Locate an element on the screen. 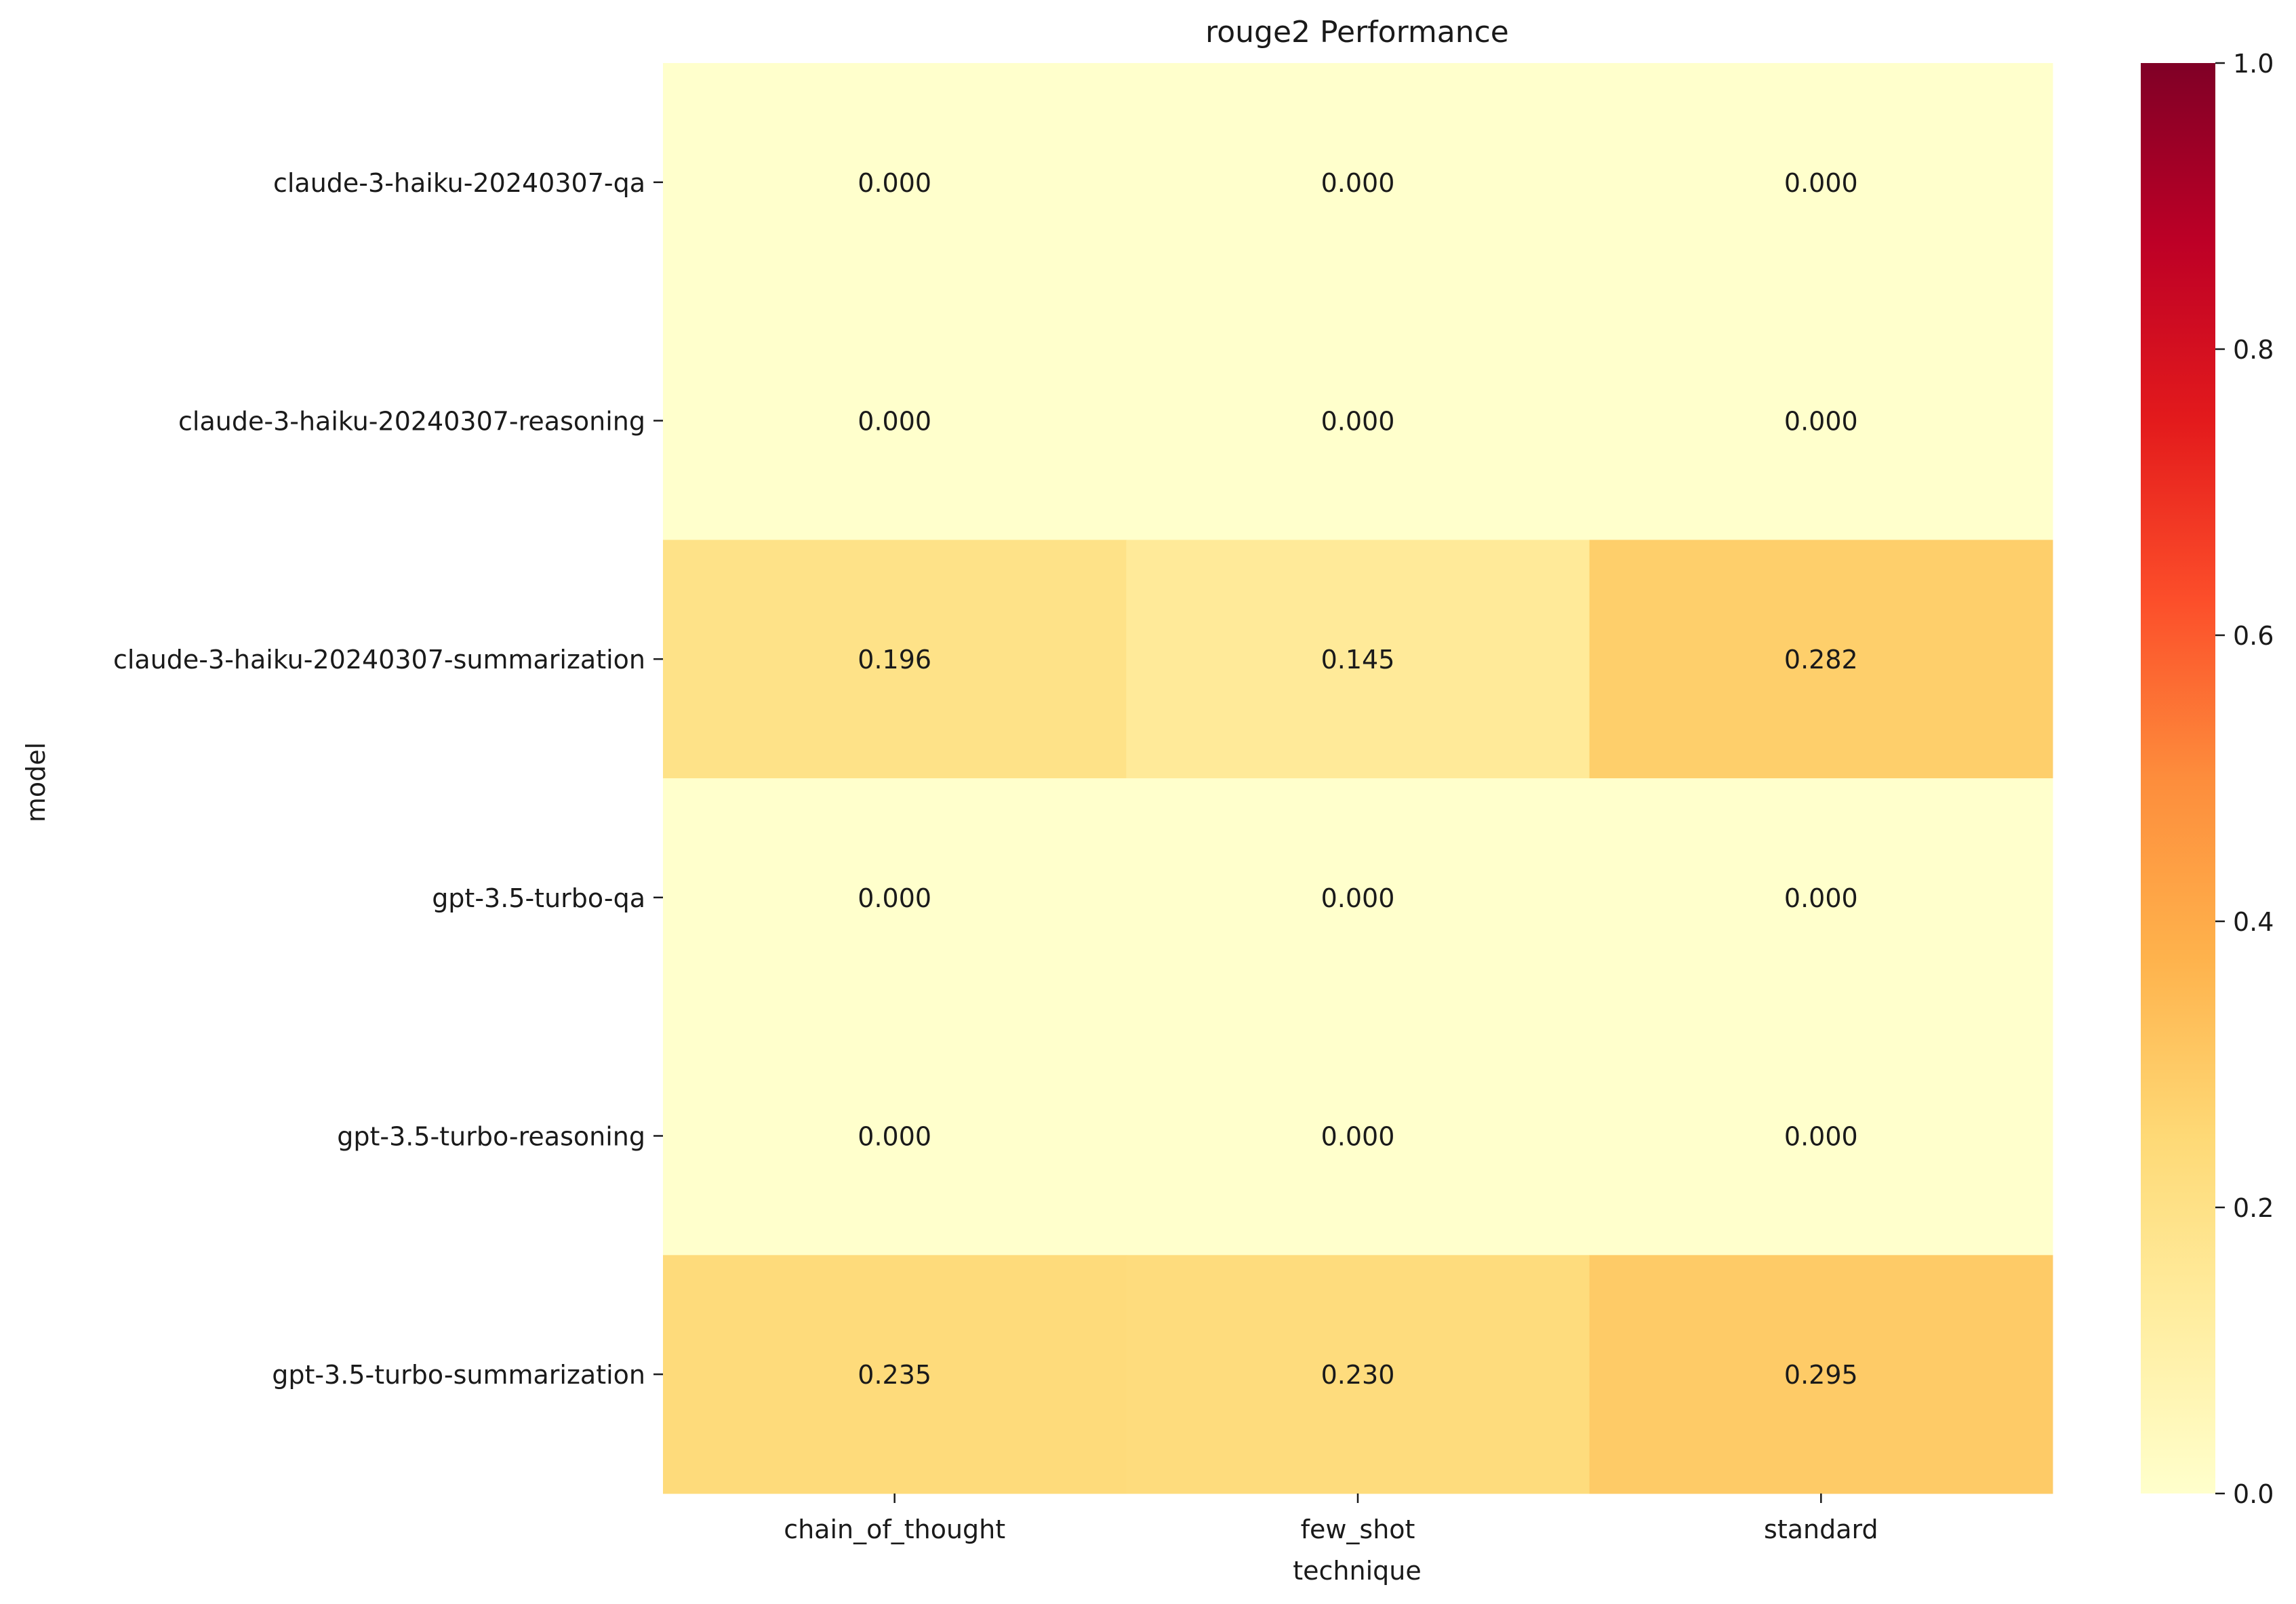  cell-value-label: 0.196 is located at coordinates (894, 660).